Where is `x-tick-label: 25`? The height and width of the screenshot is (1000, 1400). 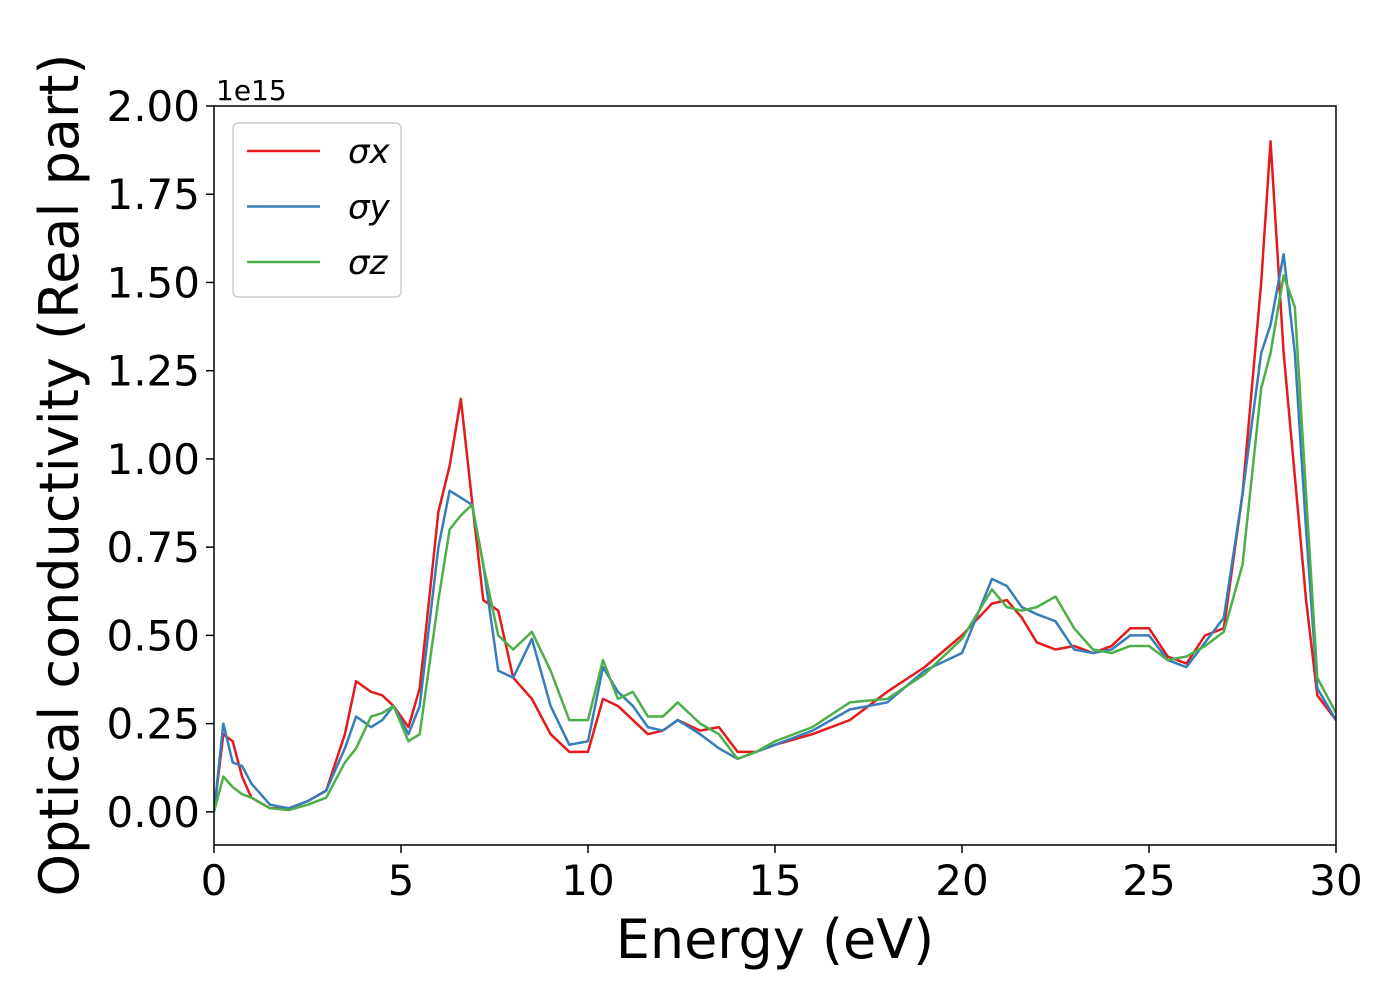 x-tick-label: 25 is located at coordinates (1148, 880).